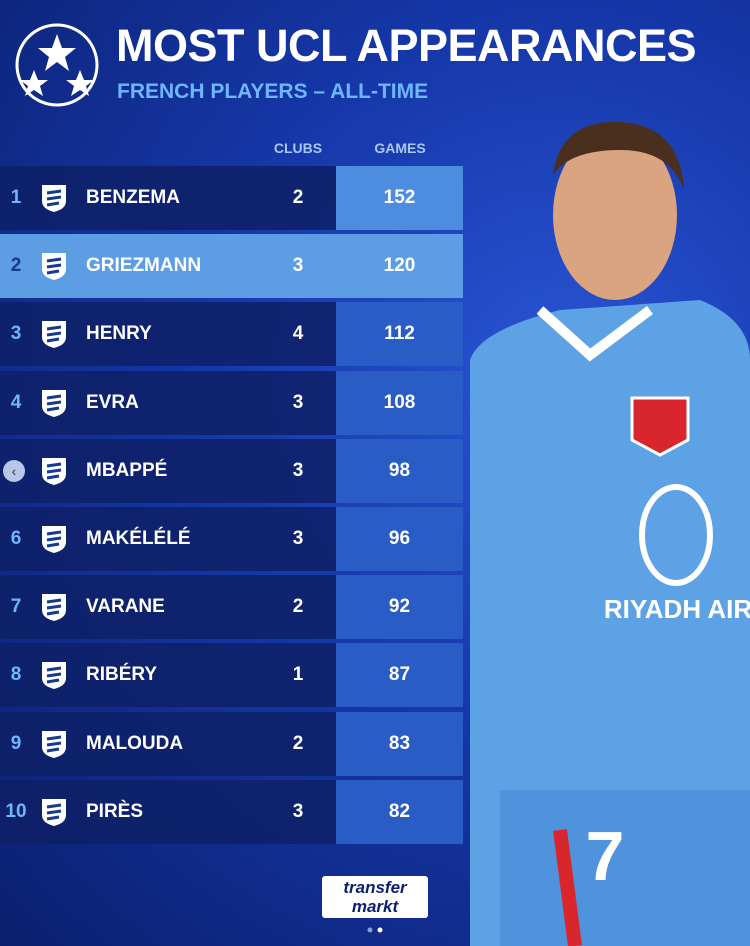 The width and height of the screenshot is (750, 946). I want to click on table-row: 9 MALOUDA 2 83, so click(231, 743).